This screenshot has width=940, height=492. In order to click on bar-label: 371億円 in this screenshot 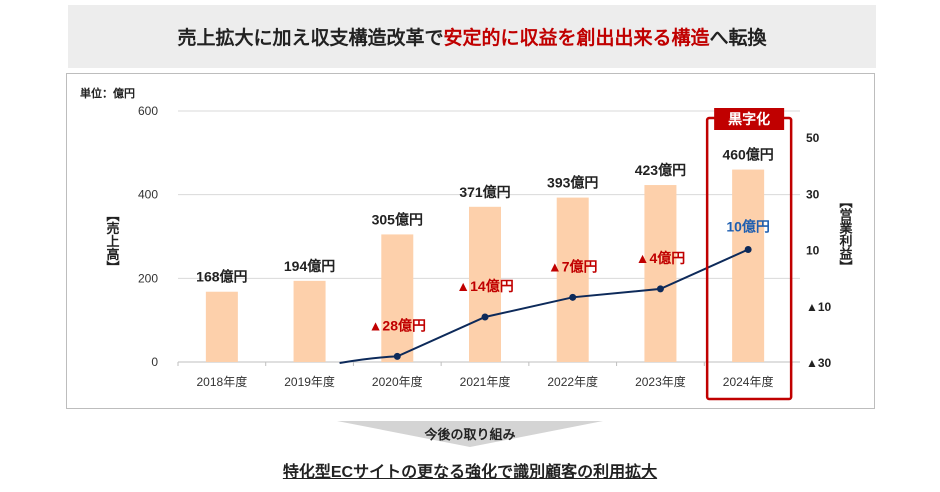, I will do `click(484, 192)`.